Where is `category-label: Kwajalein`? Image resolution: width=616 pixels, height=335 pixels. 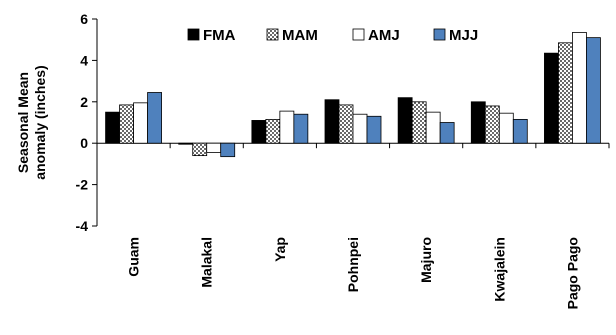 category-label: Kwajalein is located at coordinates (499, 269).